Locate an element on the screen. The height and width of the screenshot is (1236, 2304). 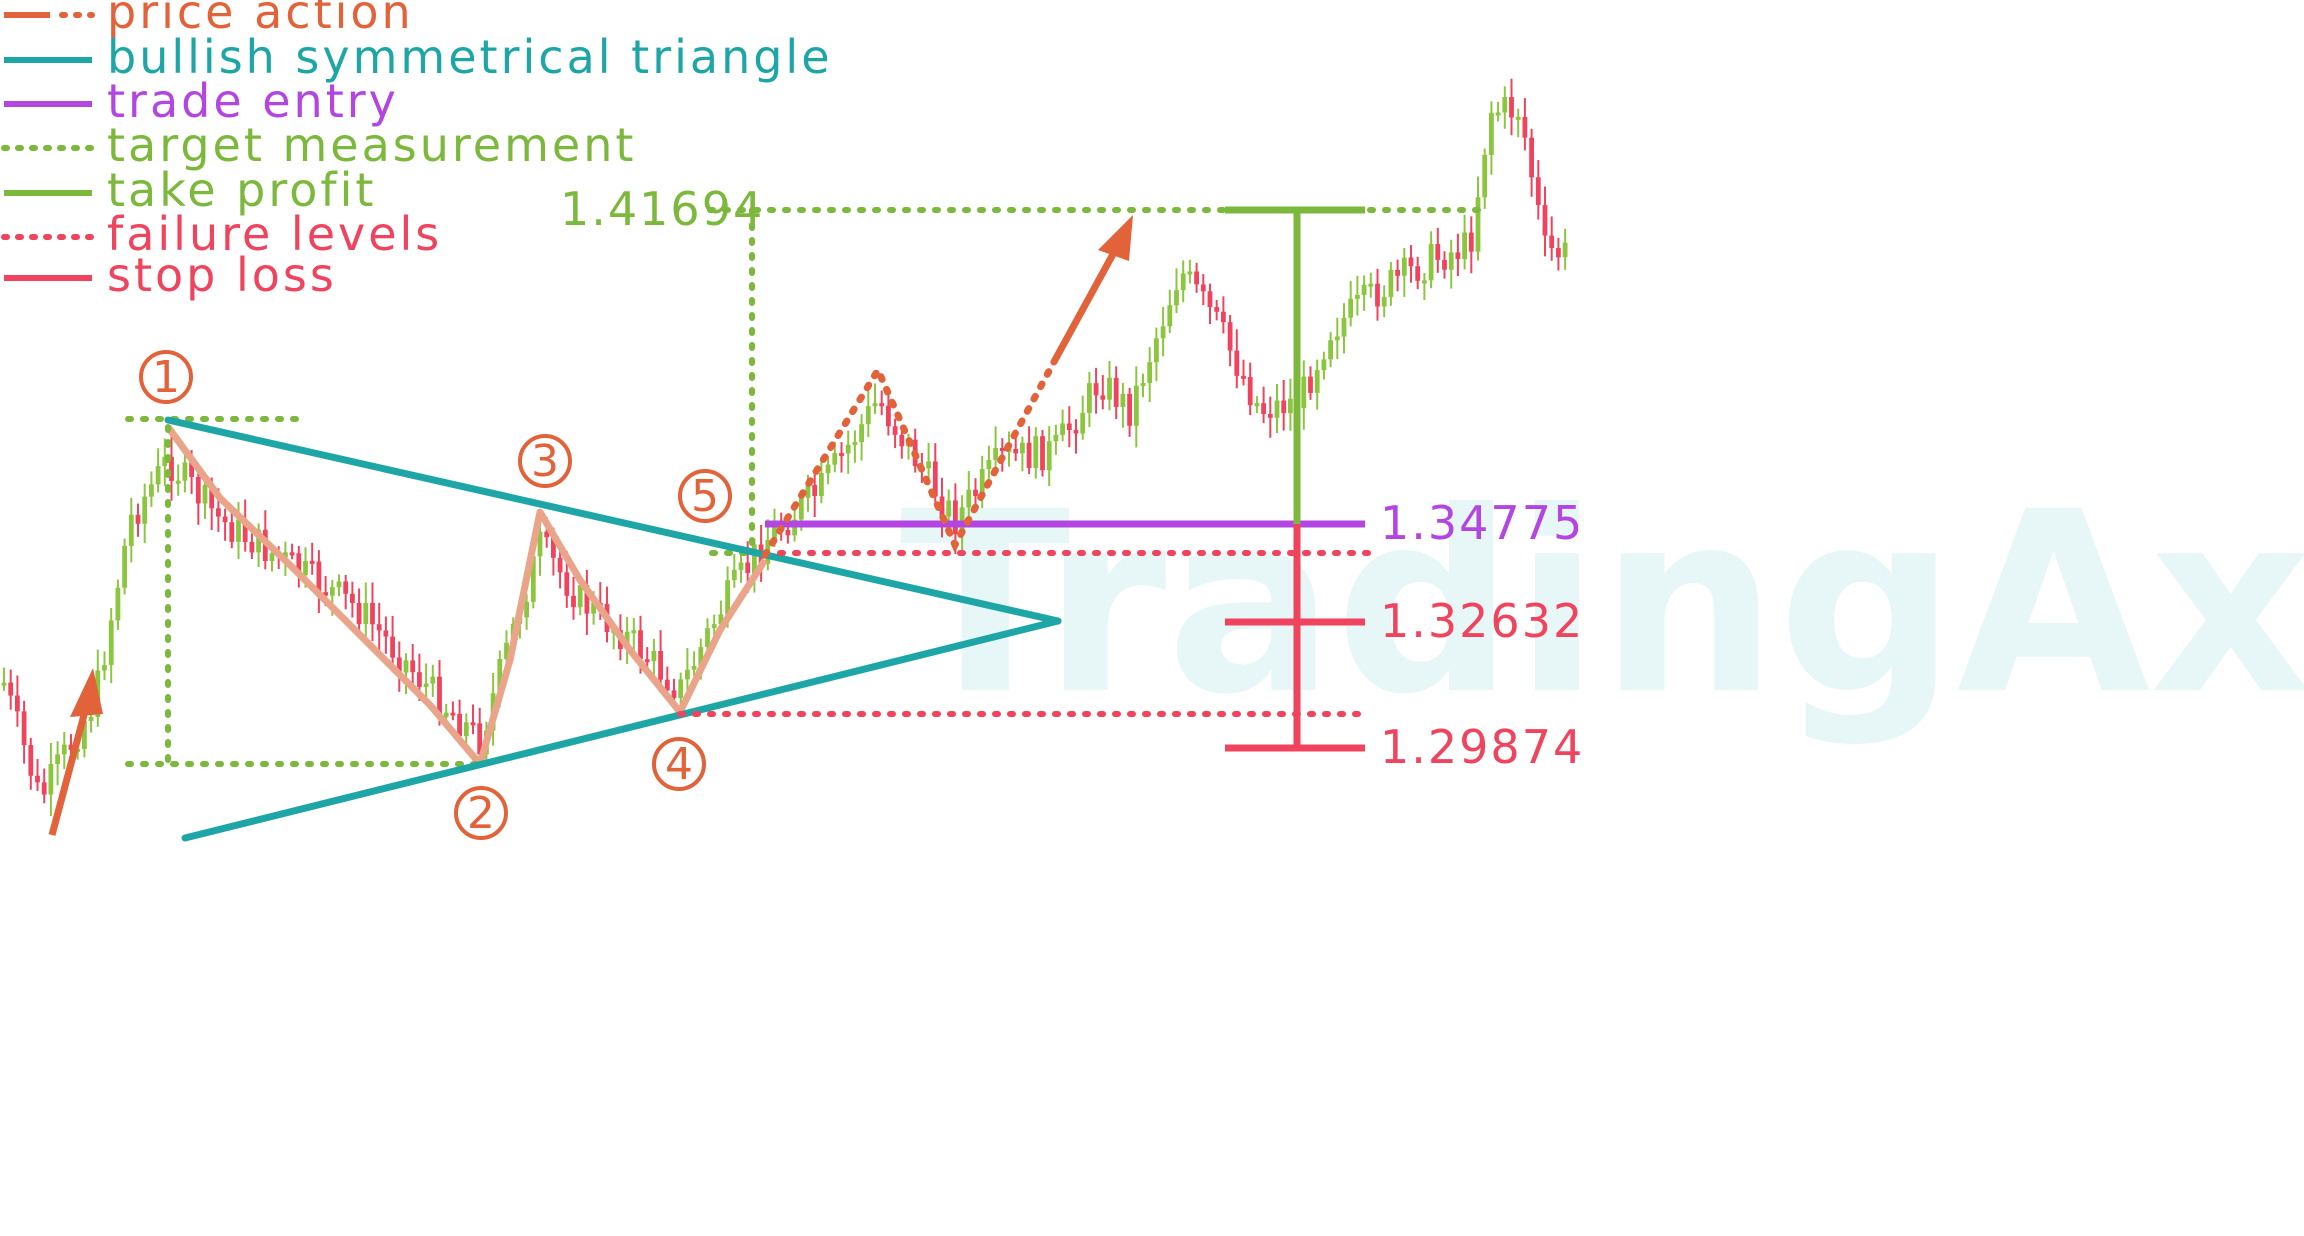
watermark-text: TradingAxe is located at coordinates (1602, 603).